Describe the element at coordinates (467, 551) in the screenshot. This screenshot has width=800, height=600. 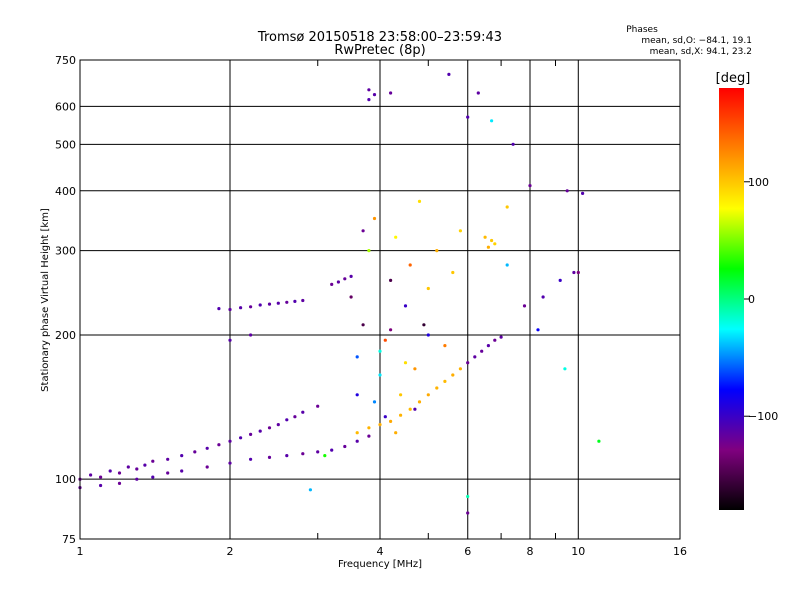
I see `x-tick-label: 6` at that location.